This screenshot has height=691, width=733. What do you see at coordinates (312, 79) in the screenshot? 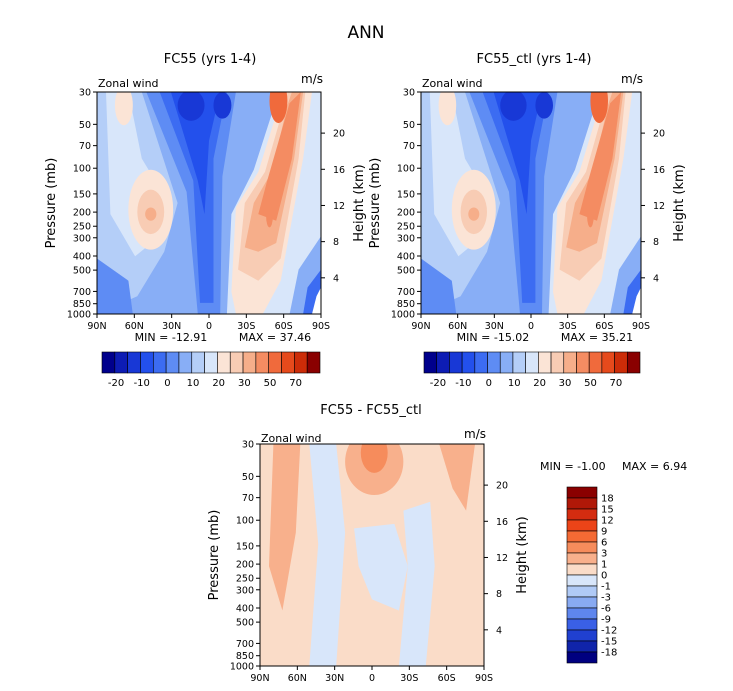
I see `units-label: m/s` at bounding box center [312, 79].